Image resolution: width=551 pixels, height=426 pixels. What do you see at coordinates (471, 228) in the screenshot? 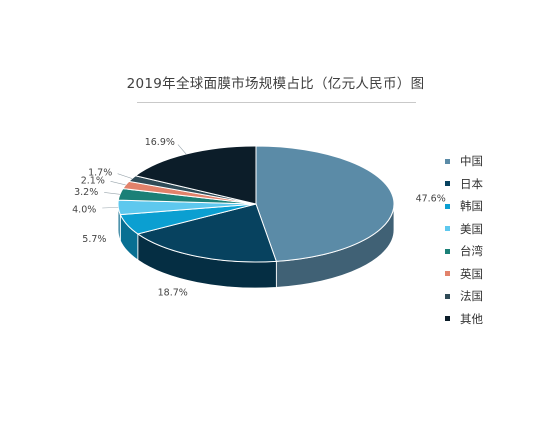
I see `legend-label: 美国` at bounding box center [471, 228].